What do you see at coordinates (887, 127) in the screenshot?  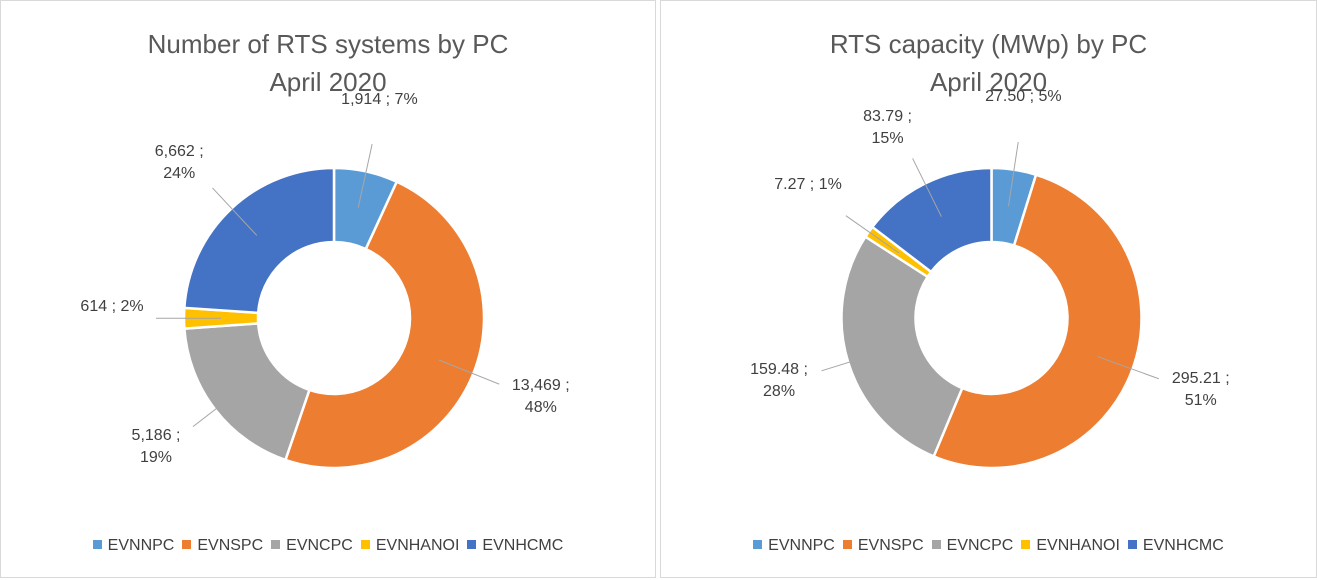 I see `data-label: 83.79 ; 15%` at bounding box center [887, 127].